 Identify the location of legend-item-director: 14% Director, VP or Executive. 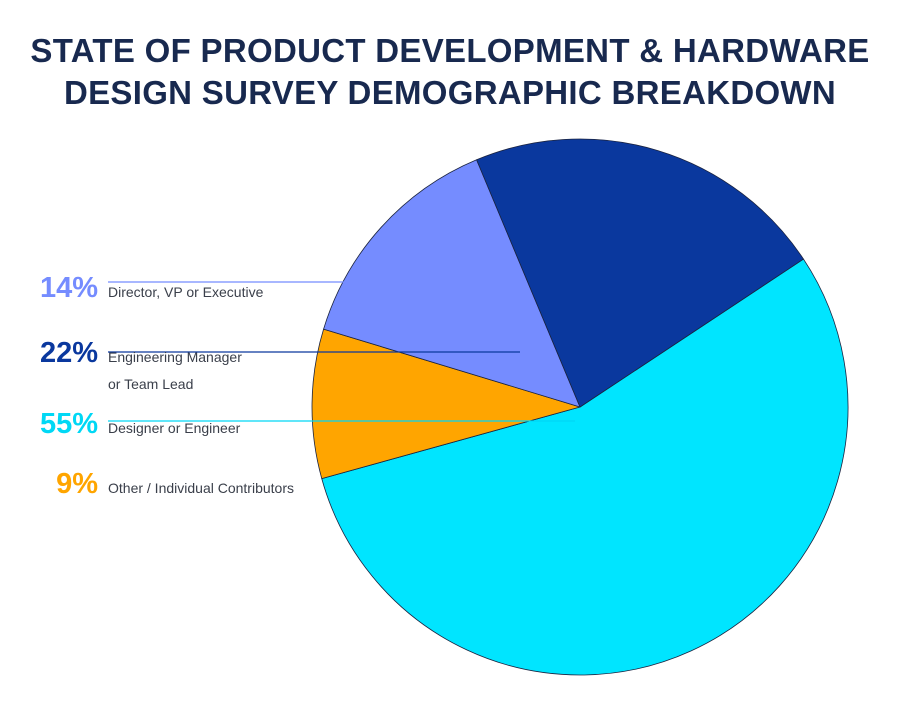
(192, 288).